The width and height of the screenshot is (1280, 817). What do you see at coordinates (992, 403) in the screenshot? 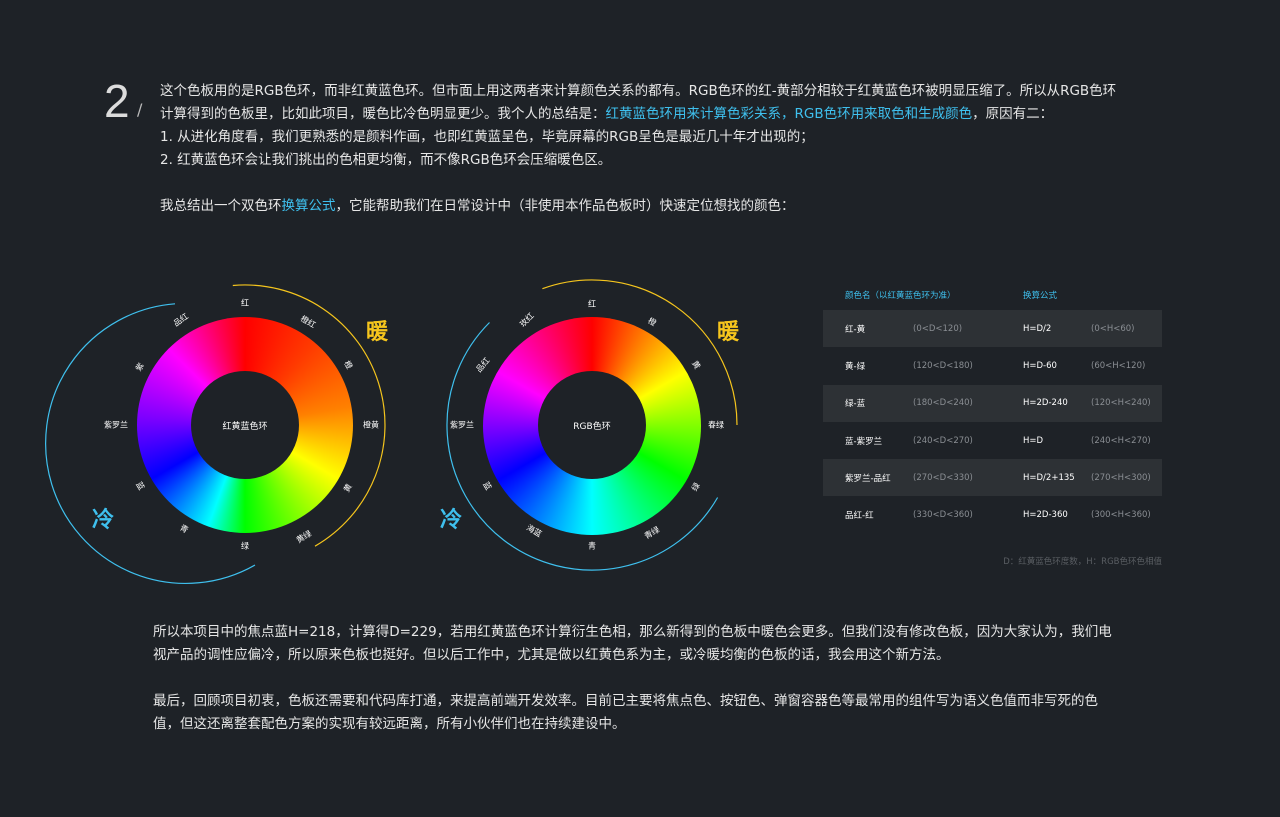
I see `table-row: 绿-蓝 (180<D<240) H=2D-240 (120<H<240)` at bounding box center [992, 403].